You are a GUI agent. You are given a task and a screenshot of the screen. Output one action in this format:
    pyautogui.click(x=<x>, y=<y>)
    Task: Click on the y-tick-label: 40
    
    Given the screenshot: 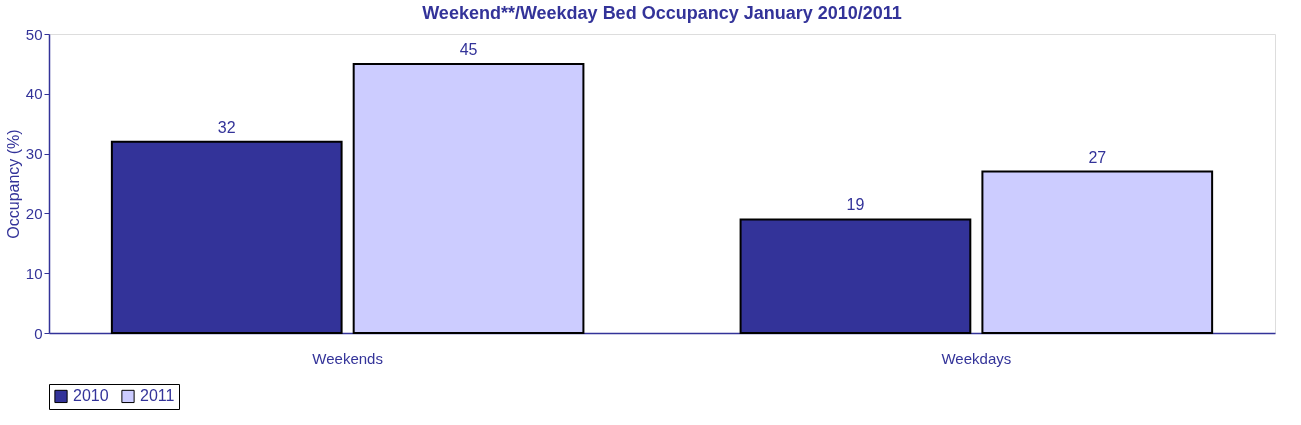 What is the action you would take?
    pyautogui.click(x=34, y=94)
    